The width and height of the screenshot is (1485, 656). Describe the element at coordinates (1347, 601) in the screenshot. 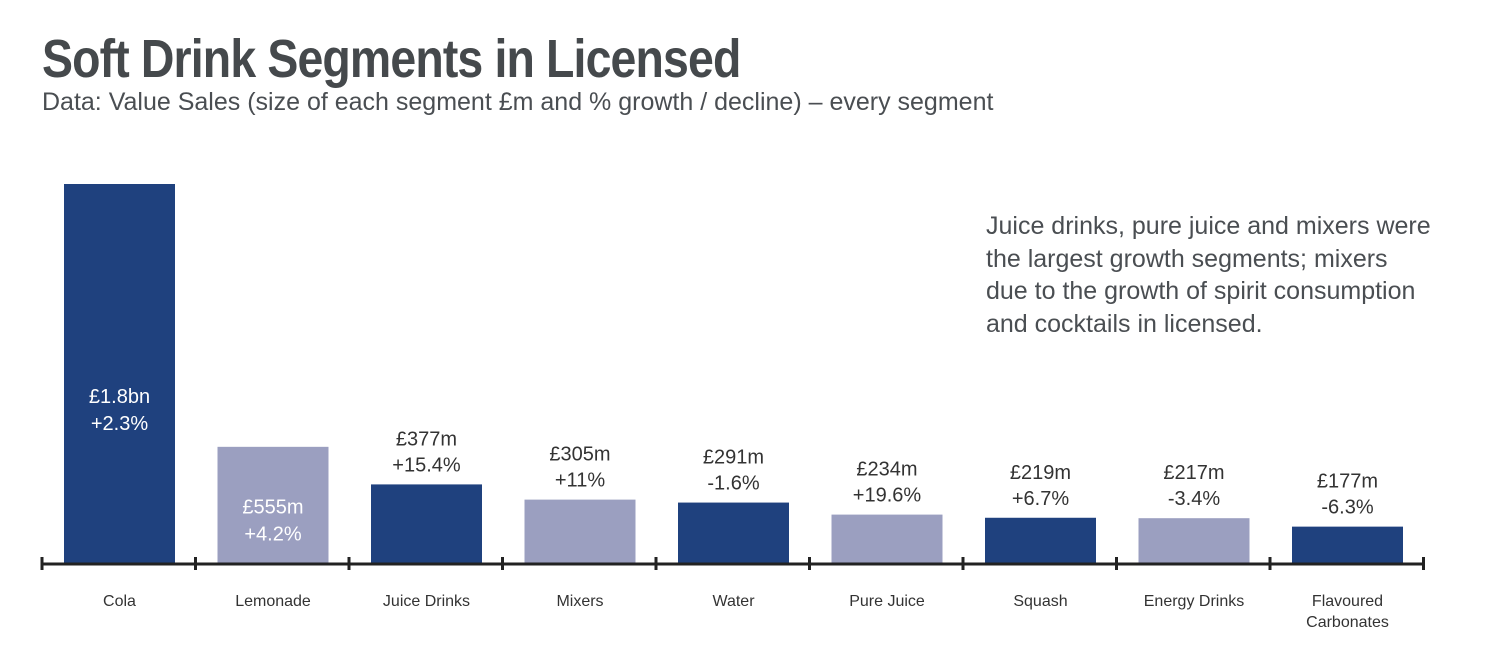

I see `category-label: Flavoured` at that location.